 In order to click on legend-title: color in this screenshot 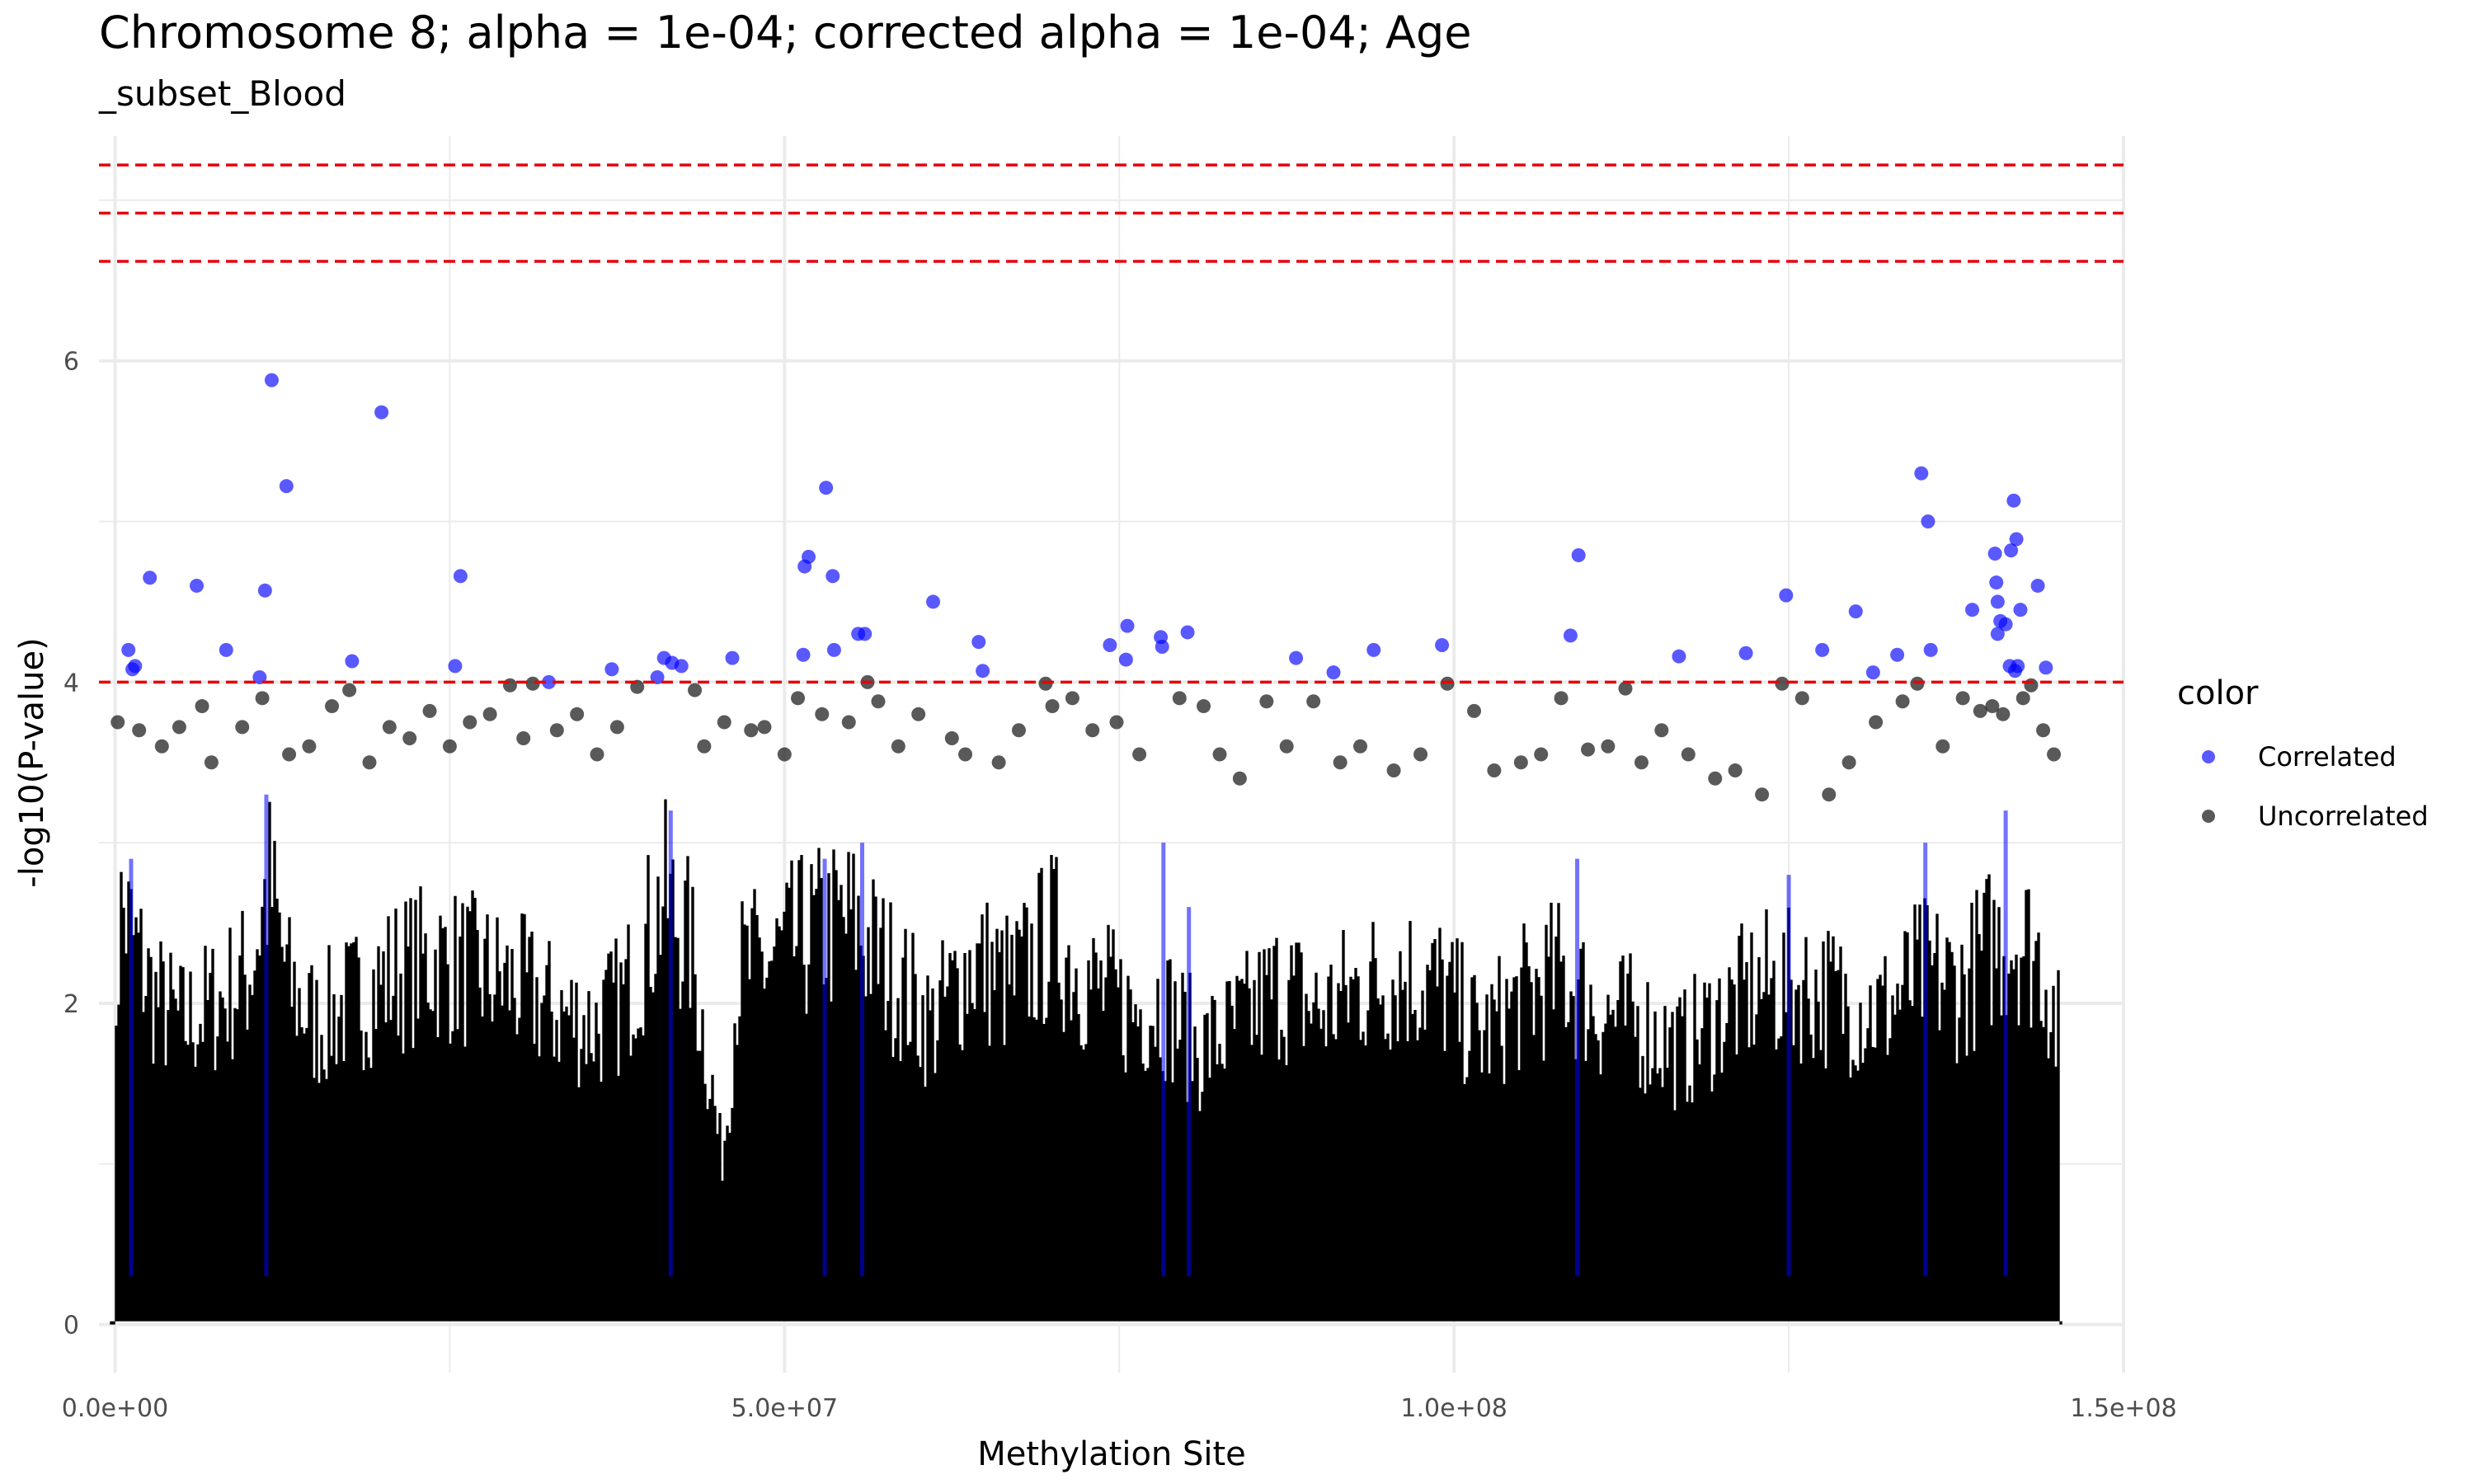, I will do `click(2218, 693)`.